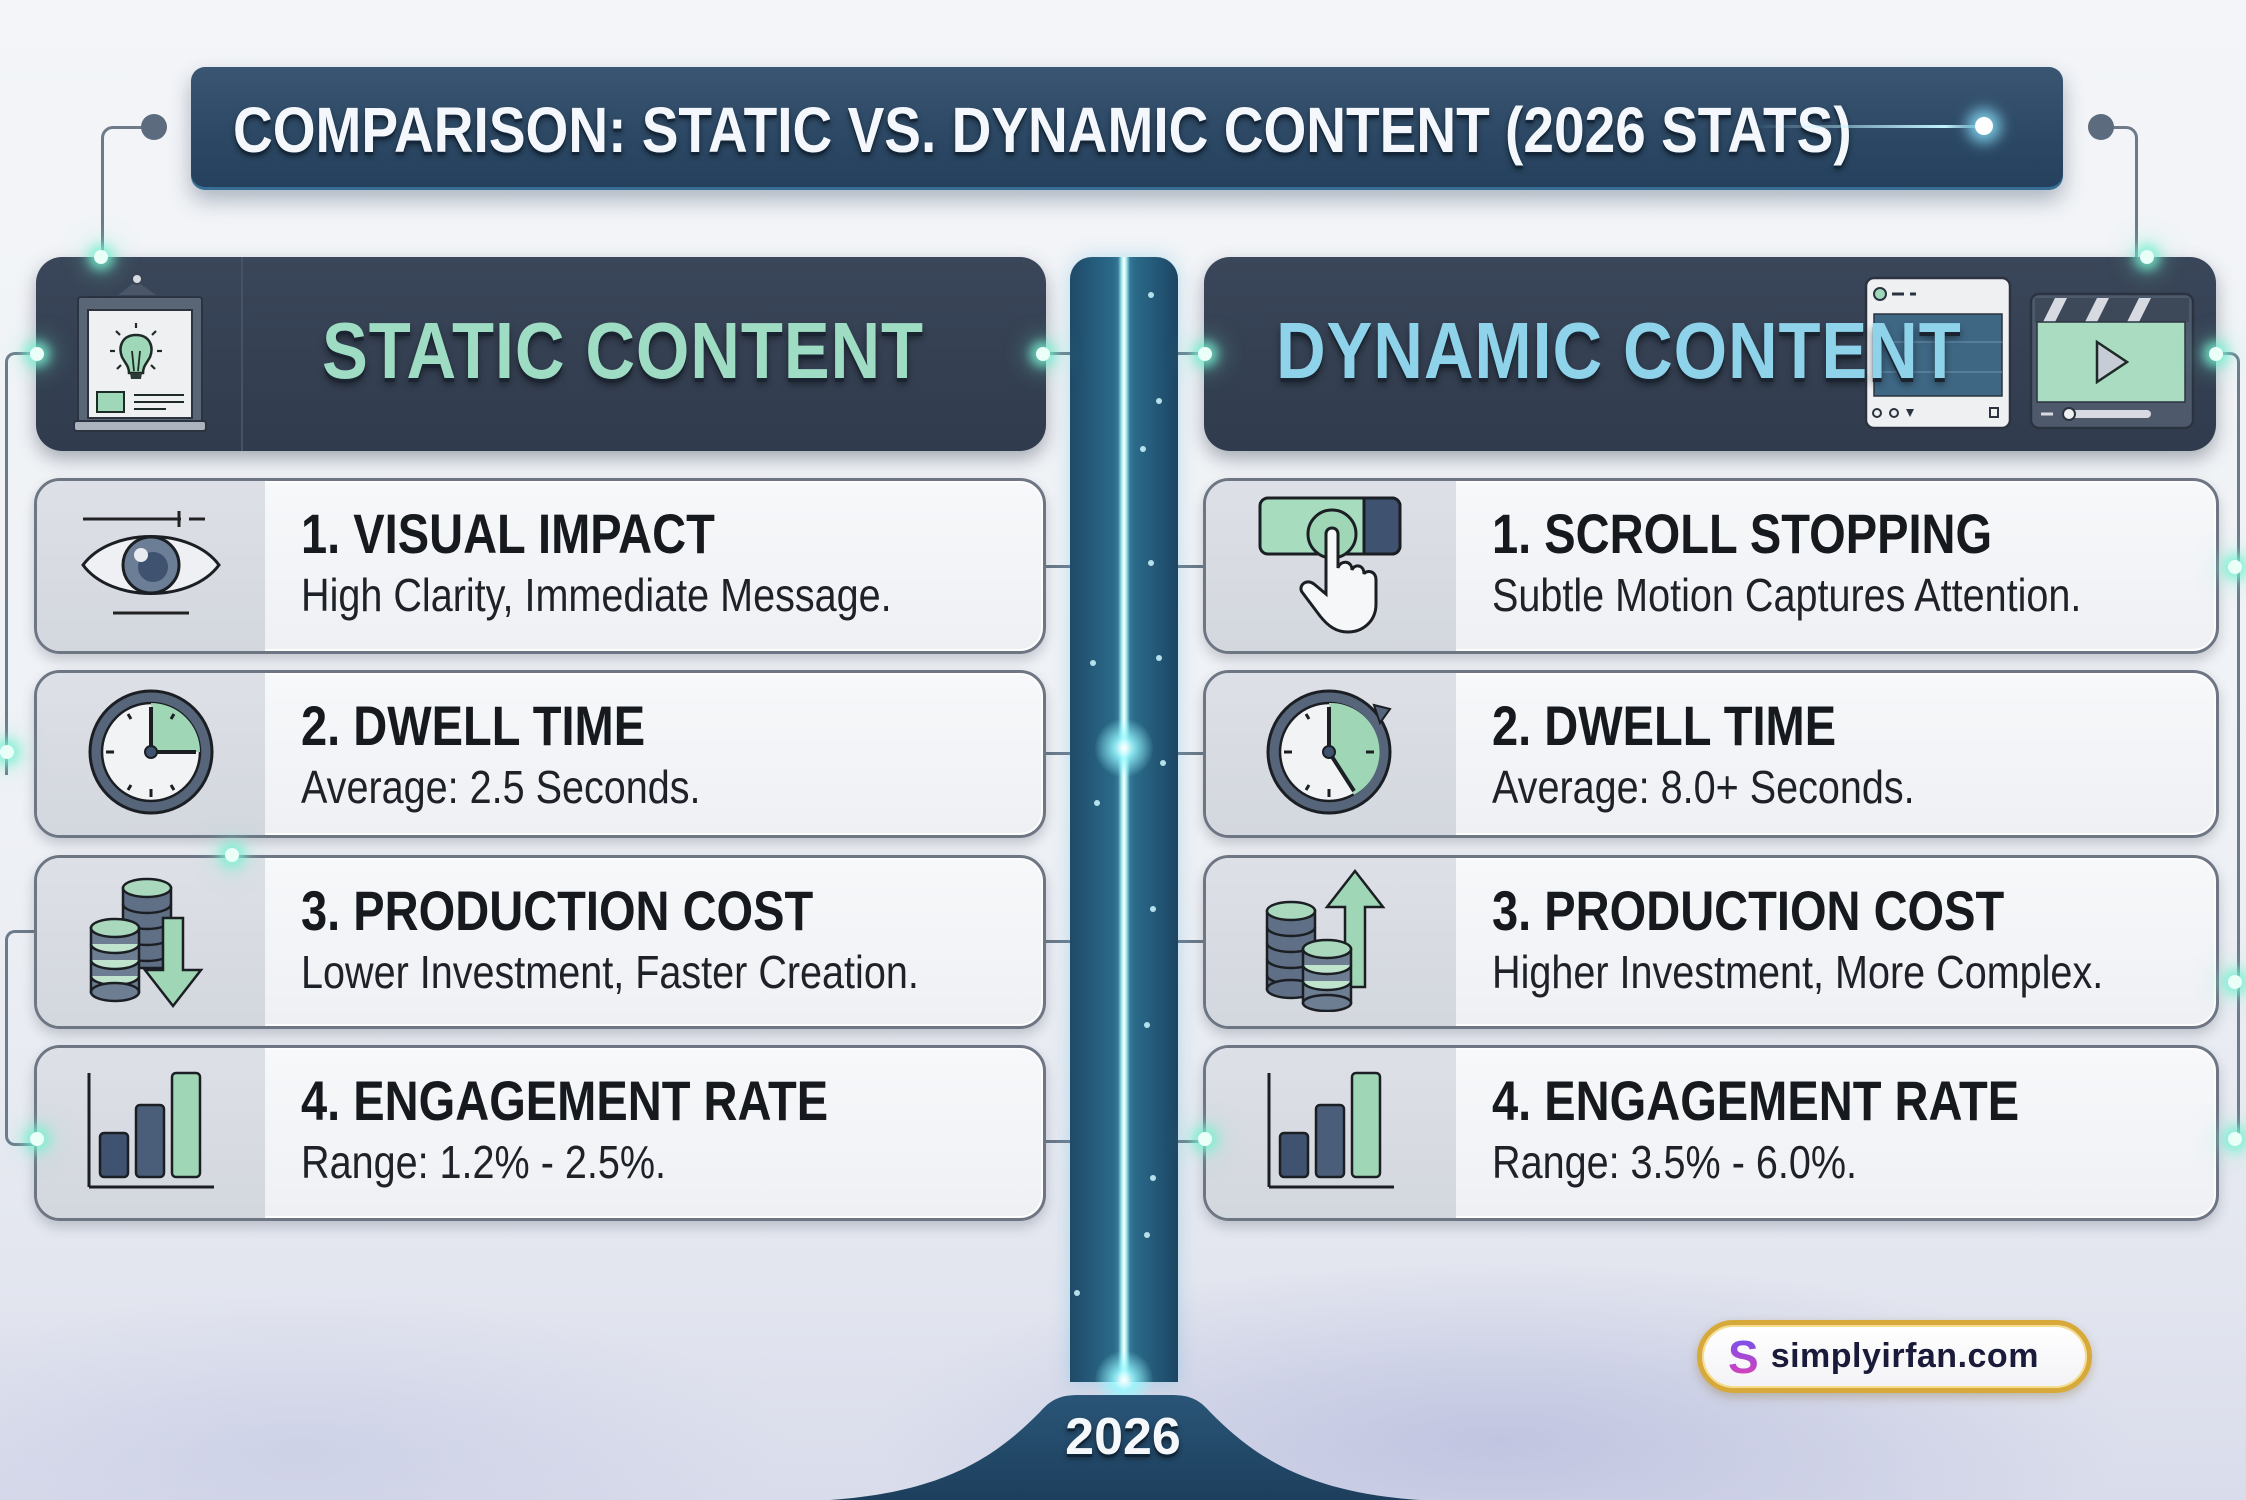 The height and width of the screenshot is (1500, 2246). I want to click on card-description: Higher Investment, More Complex., so click(1798, 972).